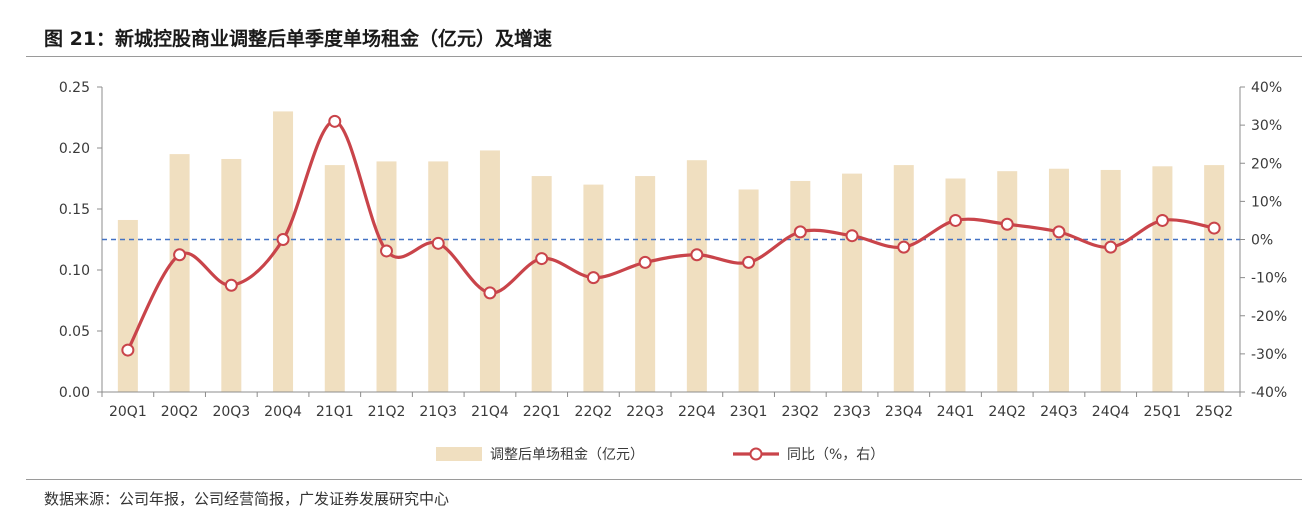 The height and width of the screenshot is (522, 1314). I want to click on legend: 调整后单场租金（亿元） 同比（%，右）, so click(660, 455).